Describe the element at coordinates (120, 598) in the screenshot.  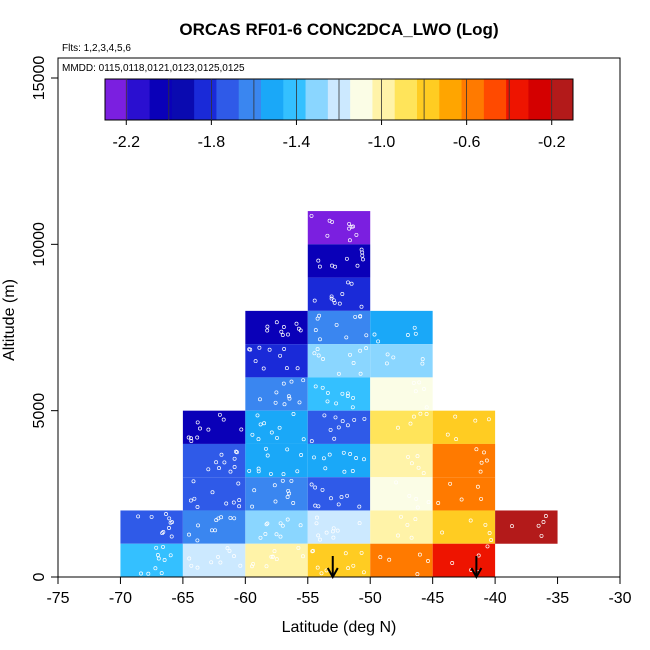
I see `x-tick-label: -70` at that location.